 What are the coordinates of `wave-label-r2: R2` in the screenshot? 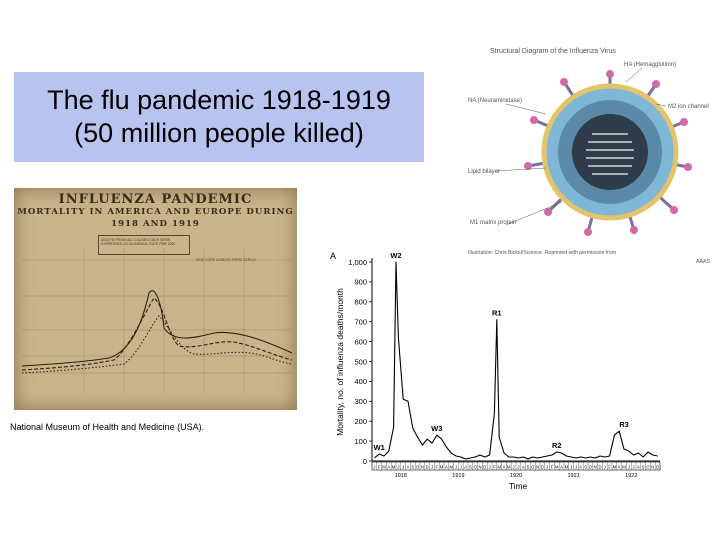 It's located at (557, 445).